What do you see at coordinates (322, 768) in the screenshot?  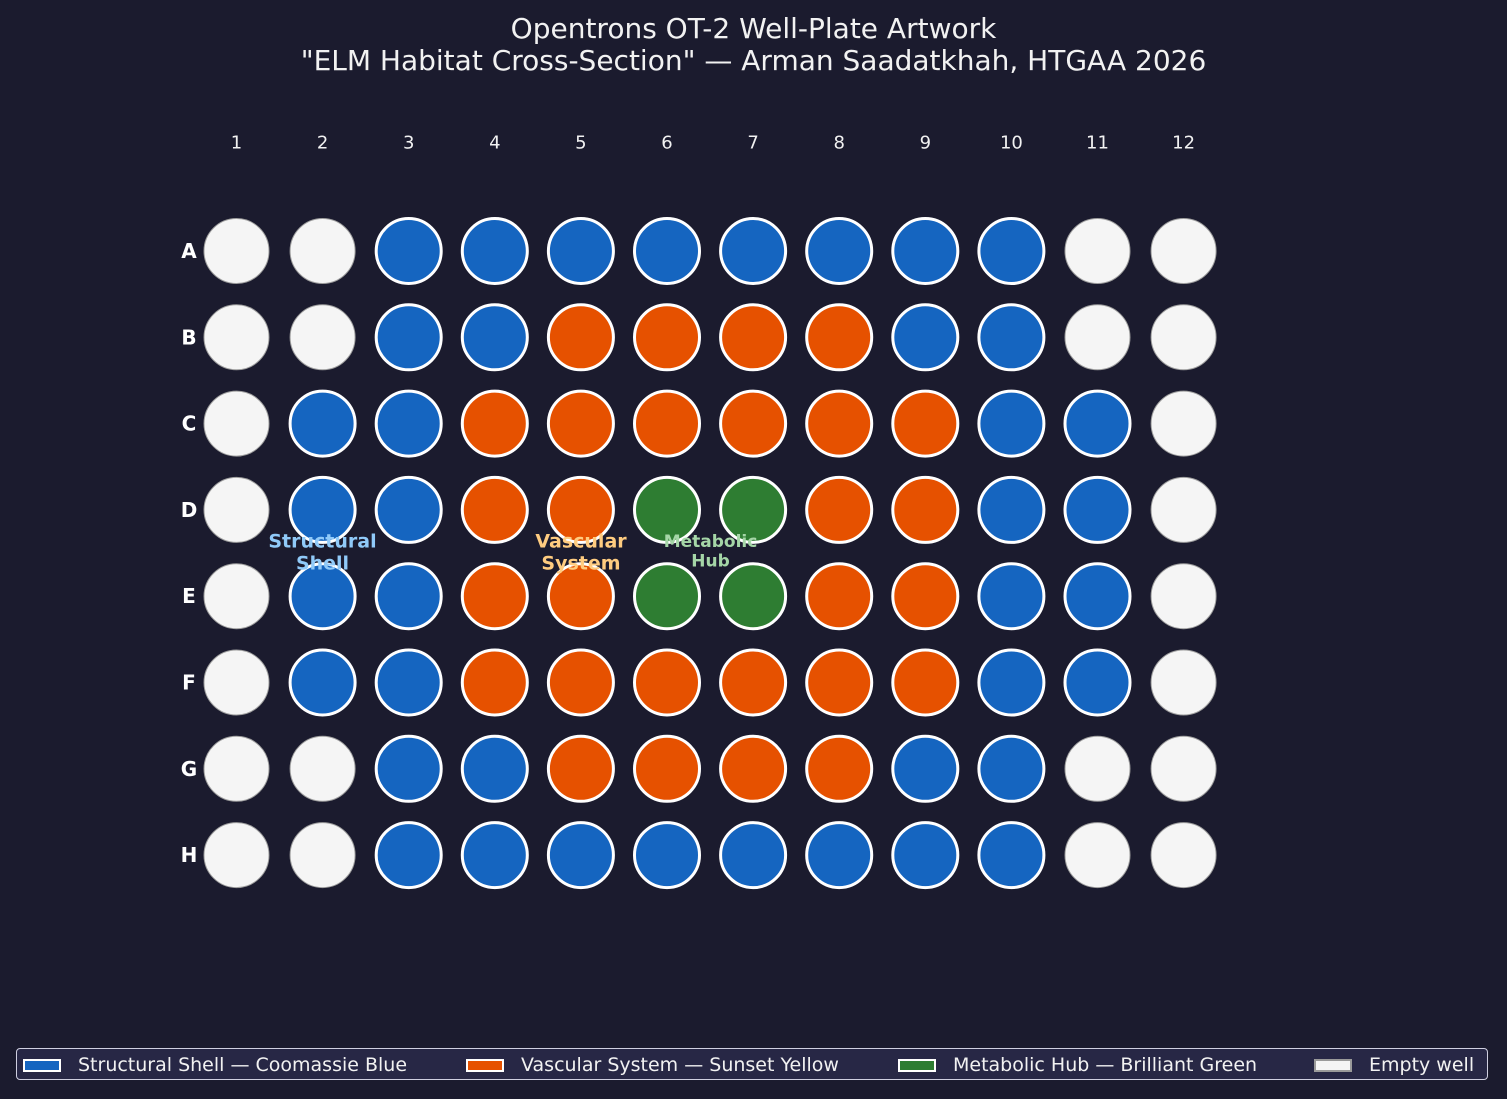 I see `well-G2` at bounding box center [322, 768].